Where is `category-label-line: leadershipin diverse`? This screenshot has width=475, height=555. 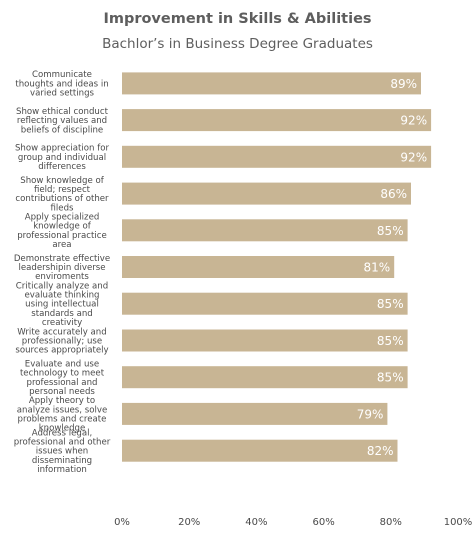 category-label-line: leadershipin diverse is located at coordinates (61, 268).